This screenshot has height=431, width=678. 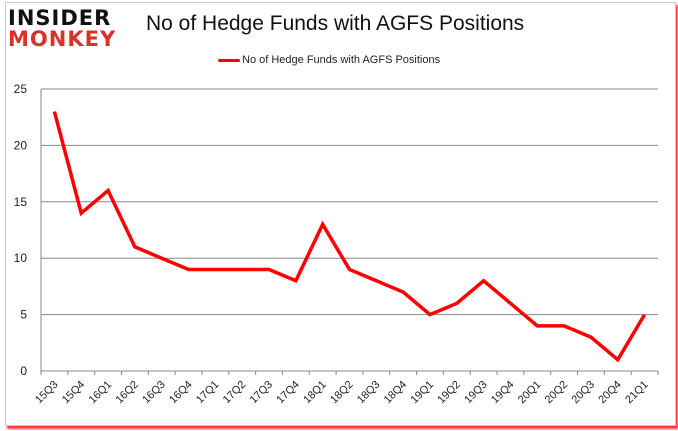 I want to click on x-tick-label: 21Q1, so click(x=637, y=393).